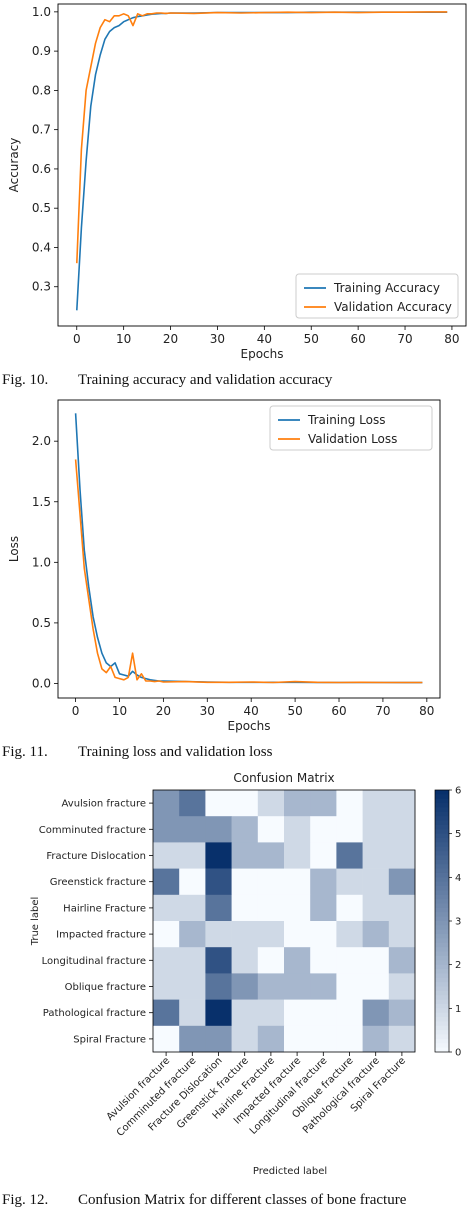 The width and height of the screenshot is (474, 1212). What do you see at coordinates (41, 130) in the screenshot?
I see `y-tick-label: 0.7` at bounding box center [41, 130].